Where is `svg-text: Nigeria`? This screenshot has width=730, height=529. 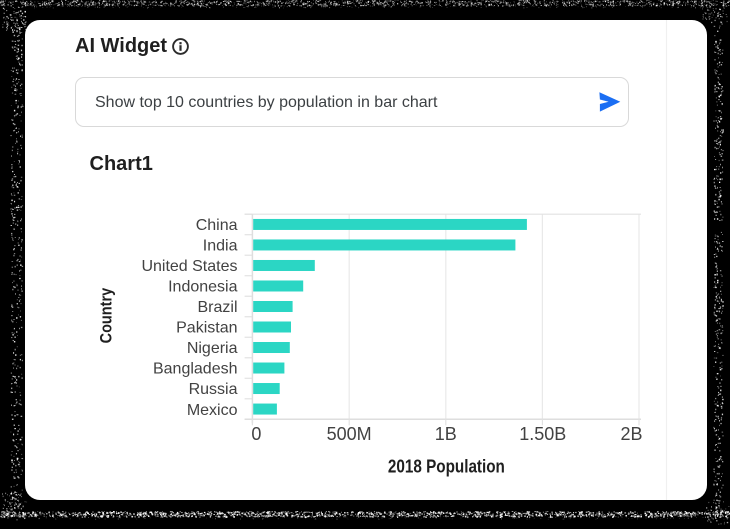
svg-text: Nigeria is located at coordinates (212, 348).